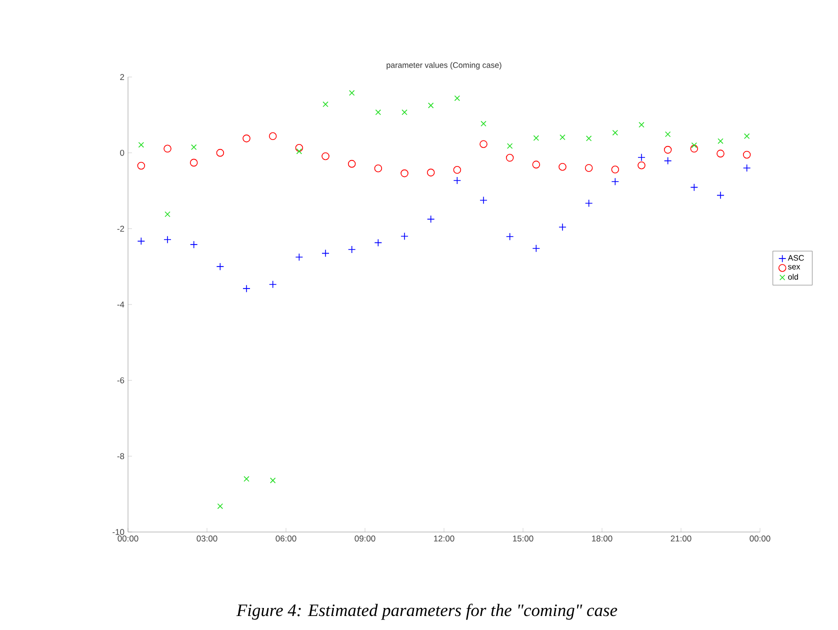  What do you see at coordinates (118, 532) in the screenshot?
I see `y-tick-label: -10` at bounding box center [118, 532].